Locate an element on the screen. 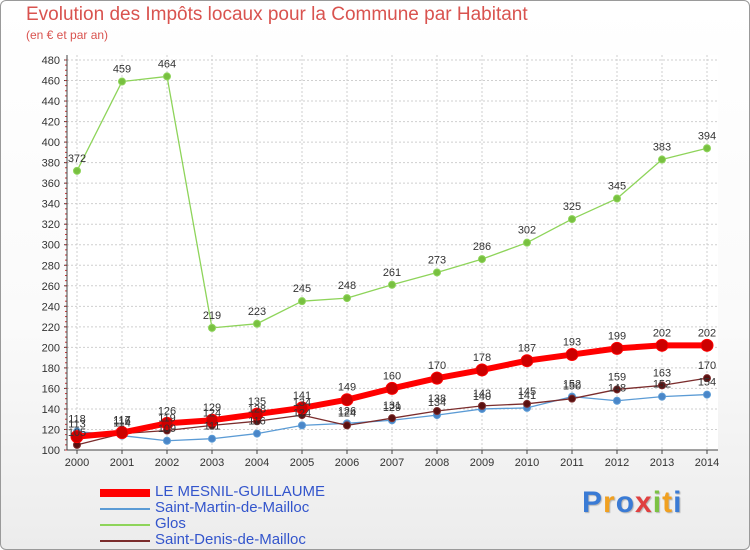 The image size is (750, 550). data-label: 193 is located at coordinates (572, 343).